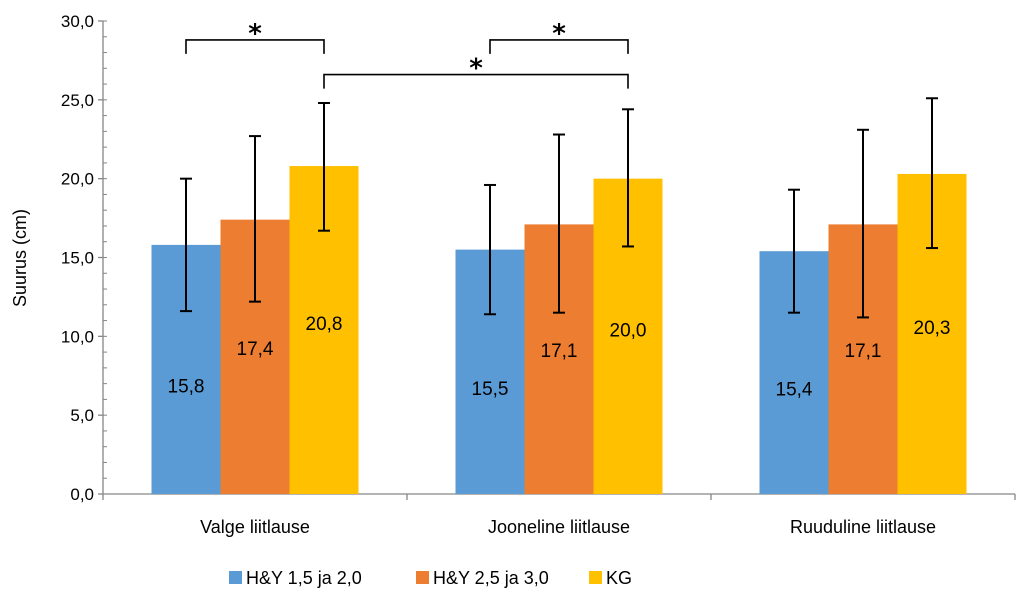  Describe the element at coordinates (82, 494) in the screenshot. I see `y-tick-label: 0,0` at that location.